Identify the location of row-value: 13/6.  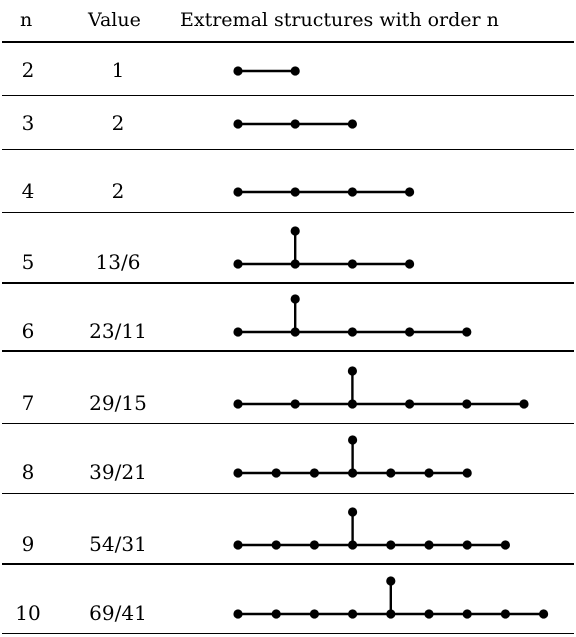
(118, 262).